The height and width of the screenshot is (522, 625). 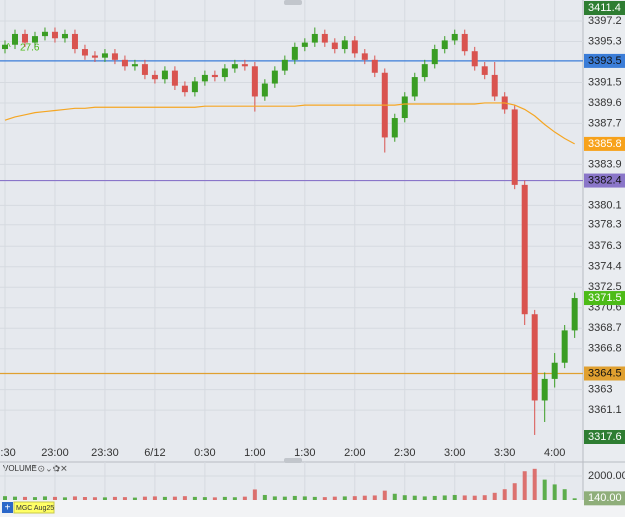 What do you see at coordinates (55, 453) in the screenshot?
I see `x-tick-label: 23:00` at bounding box center [55, 453].